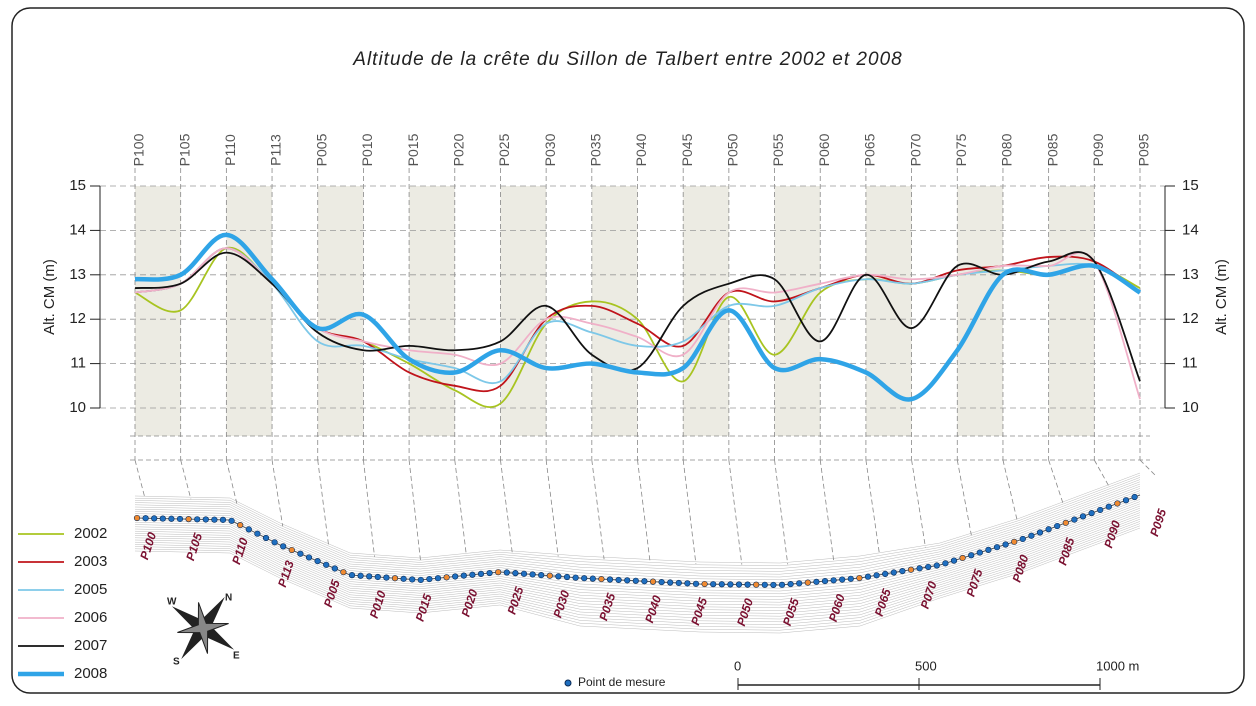 The width and height of the screenshot is (1256, 706). What do you see at coordinates (321, 149) in the screenshot?
I see `profile-label: P005` at bounding box center [321, 149].